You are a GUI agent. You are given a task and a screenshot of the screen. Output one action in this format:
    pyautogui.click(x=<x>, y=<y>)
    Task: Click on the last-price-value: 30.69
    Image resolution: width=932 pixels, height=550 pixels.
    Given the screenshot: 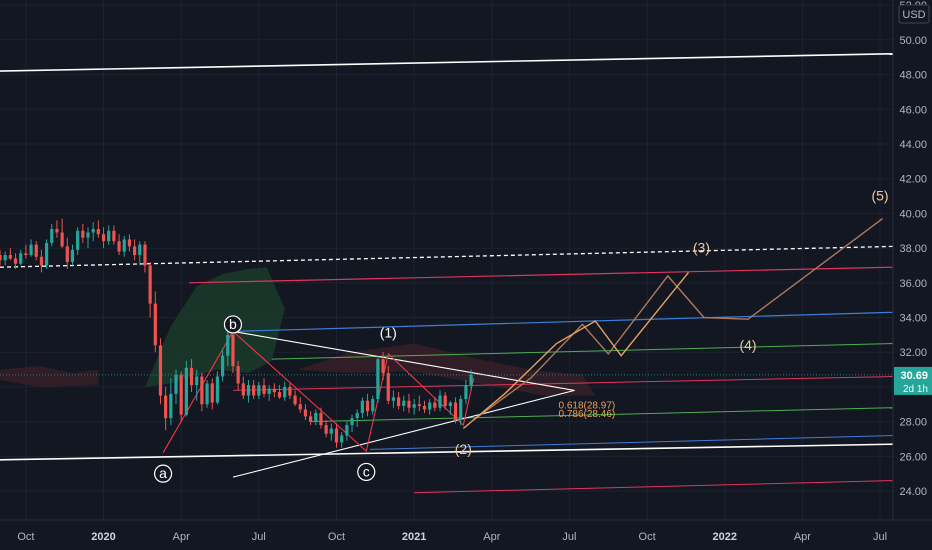 What is the action you would take?
    pyautogui.click(x=914, y=376)
    